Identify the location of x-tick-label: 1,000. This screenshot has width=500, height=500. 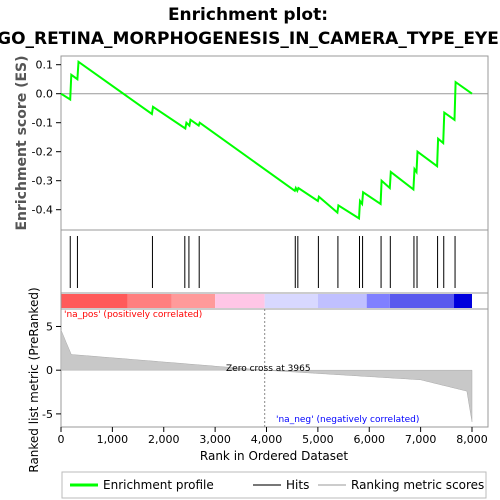
(113, 439).